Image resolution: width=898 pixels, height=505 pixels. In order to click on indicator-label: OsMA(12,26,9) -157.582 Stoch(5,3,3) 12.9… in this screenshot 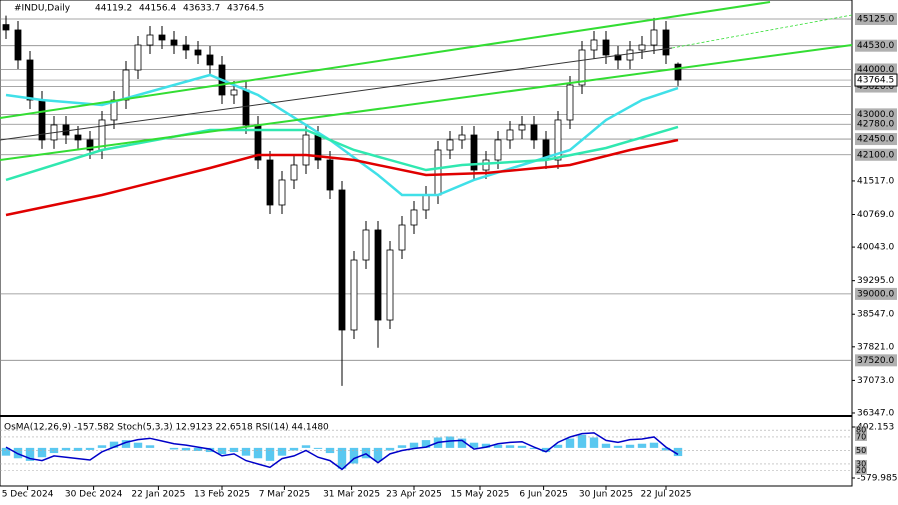, I will do `click(166, 428)`.